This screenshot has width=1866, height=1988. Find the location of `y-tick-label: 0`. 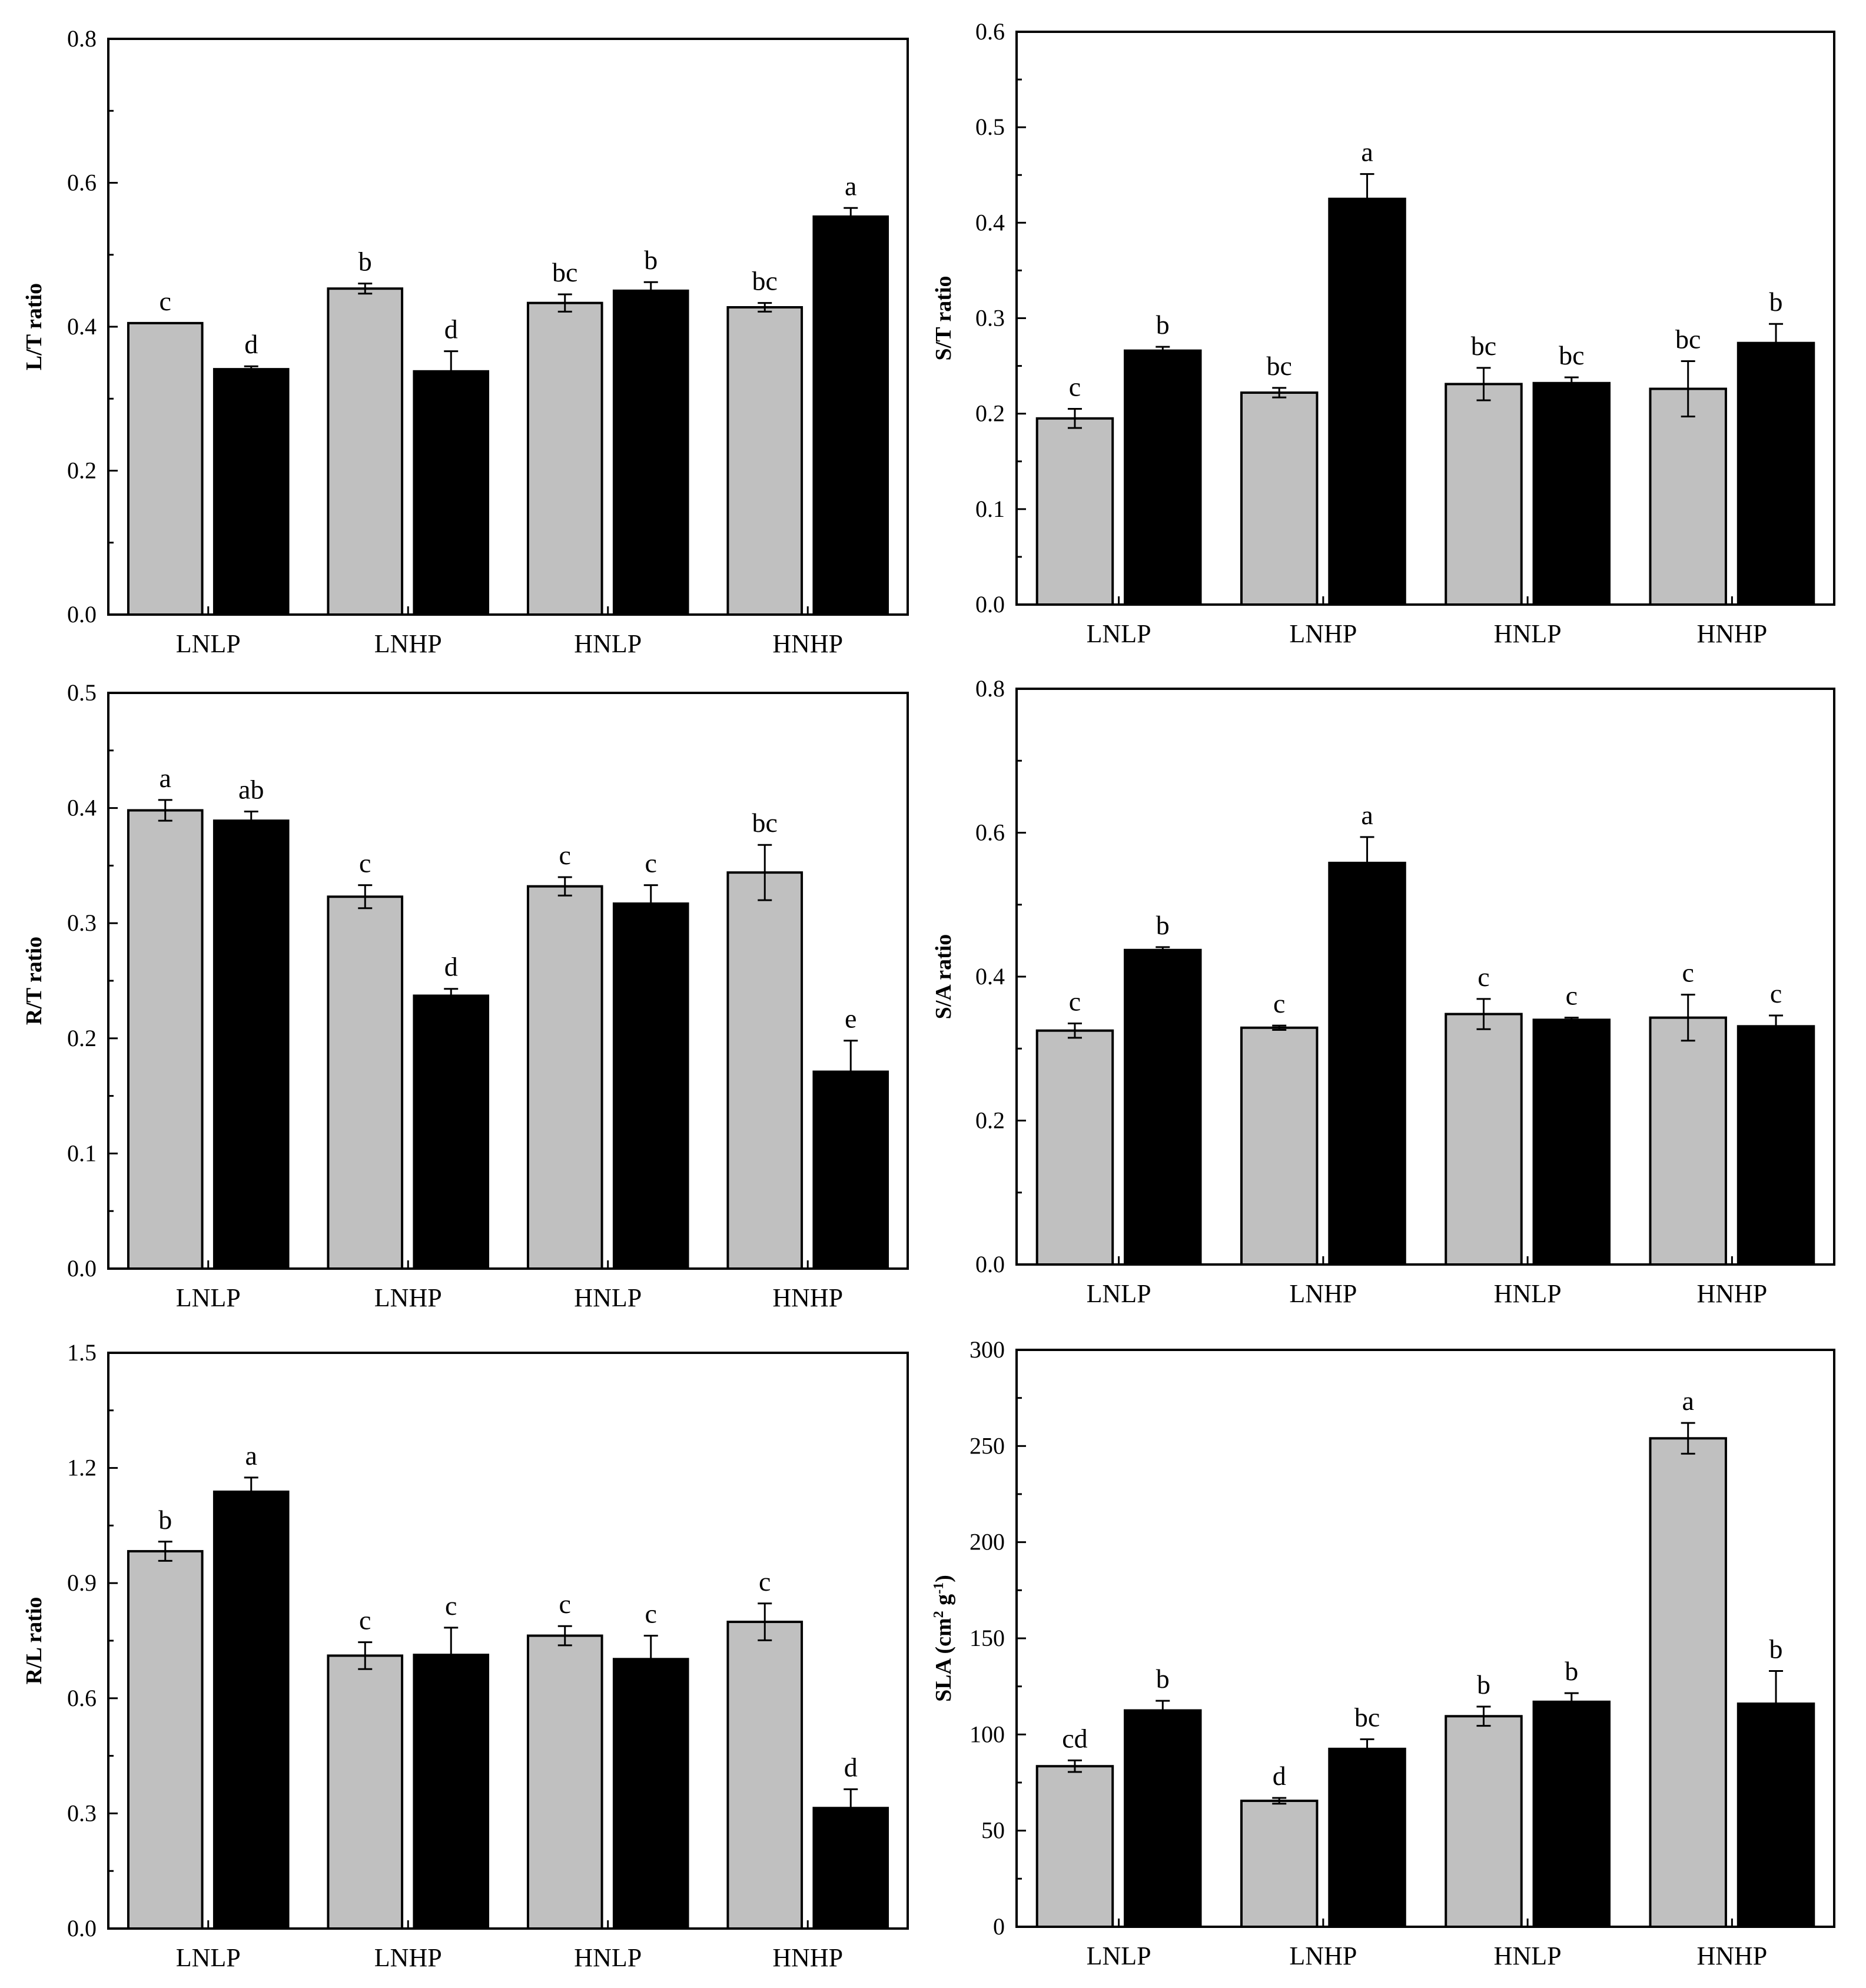

y-tick-label: 0 is located at coordinates (999, 1926).